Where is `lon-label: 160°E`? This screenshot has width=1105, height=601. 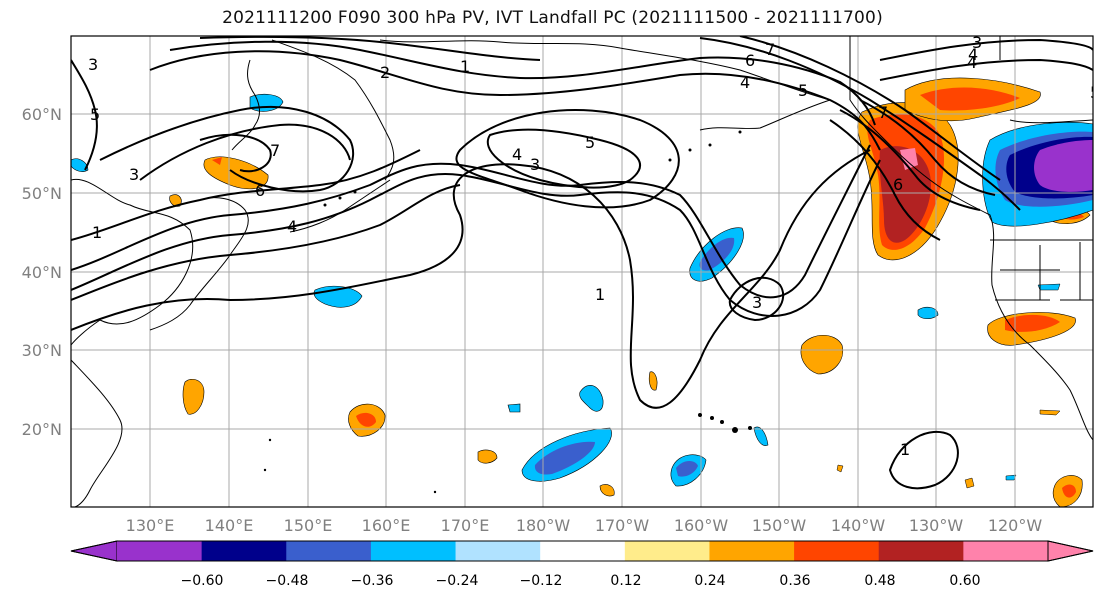 lon-label: 160°E is located at coordinates (386, 525).